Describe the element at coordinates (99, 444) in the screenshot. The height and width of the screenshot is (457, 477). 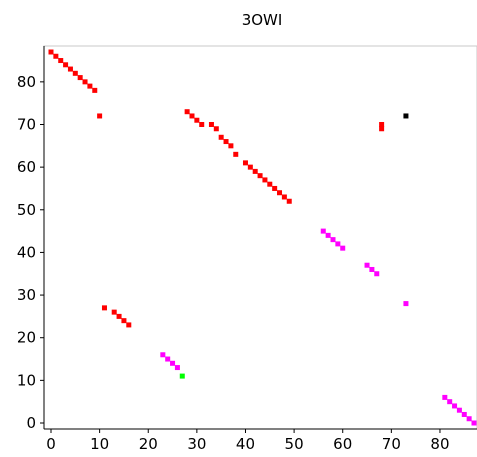
I see `x-tick-label: 10` at that location.